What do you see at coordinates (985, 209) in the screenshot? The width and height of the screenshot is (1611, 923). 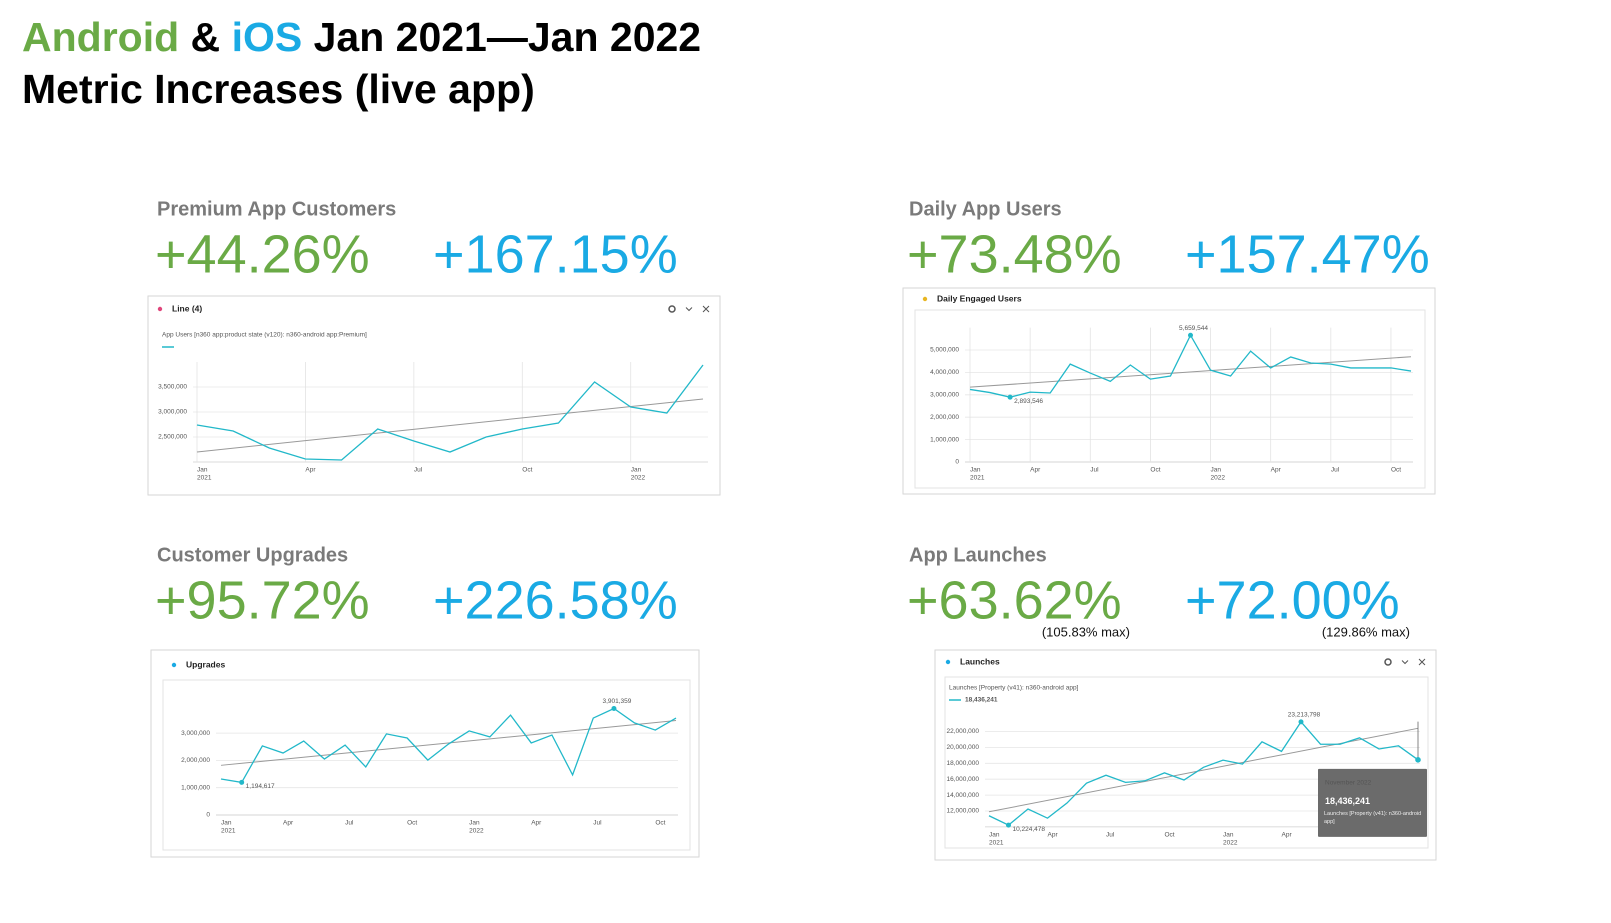 I see `panel-heading: Daily App Users` at bounding box center [985, 209].